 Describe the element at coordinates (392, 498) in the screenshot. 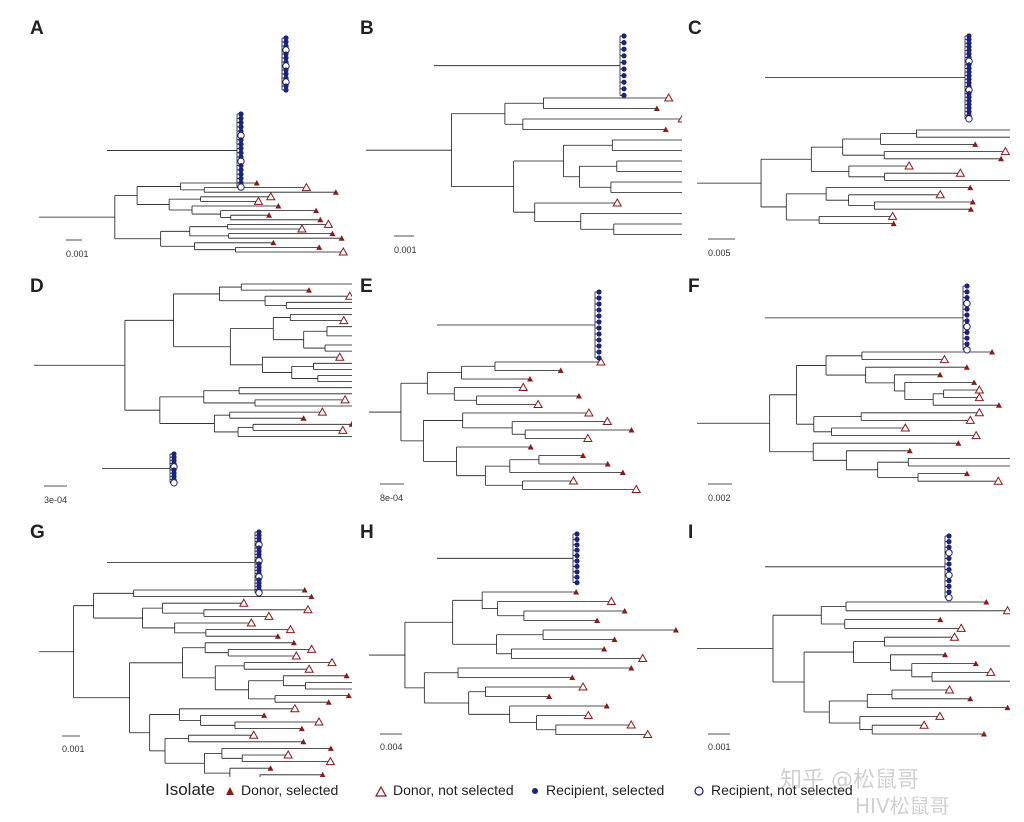

I see `scale-bar-label: 8e-04` at that location.